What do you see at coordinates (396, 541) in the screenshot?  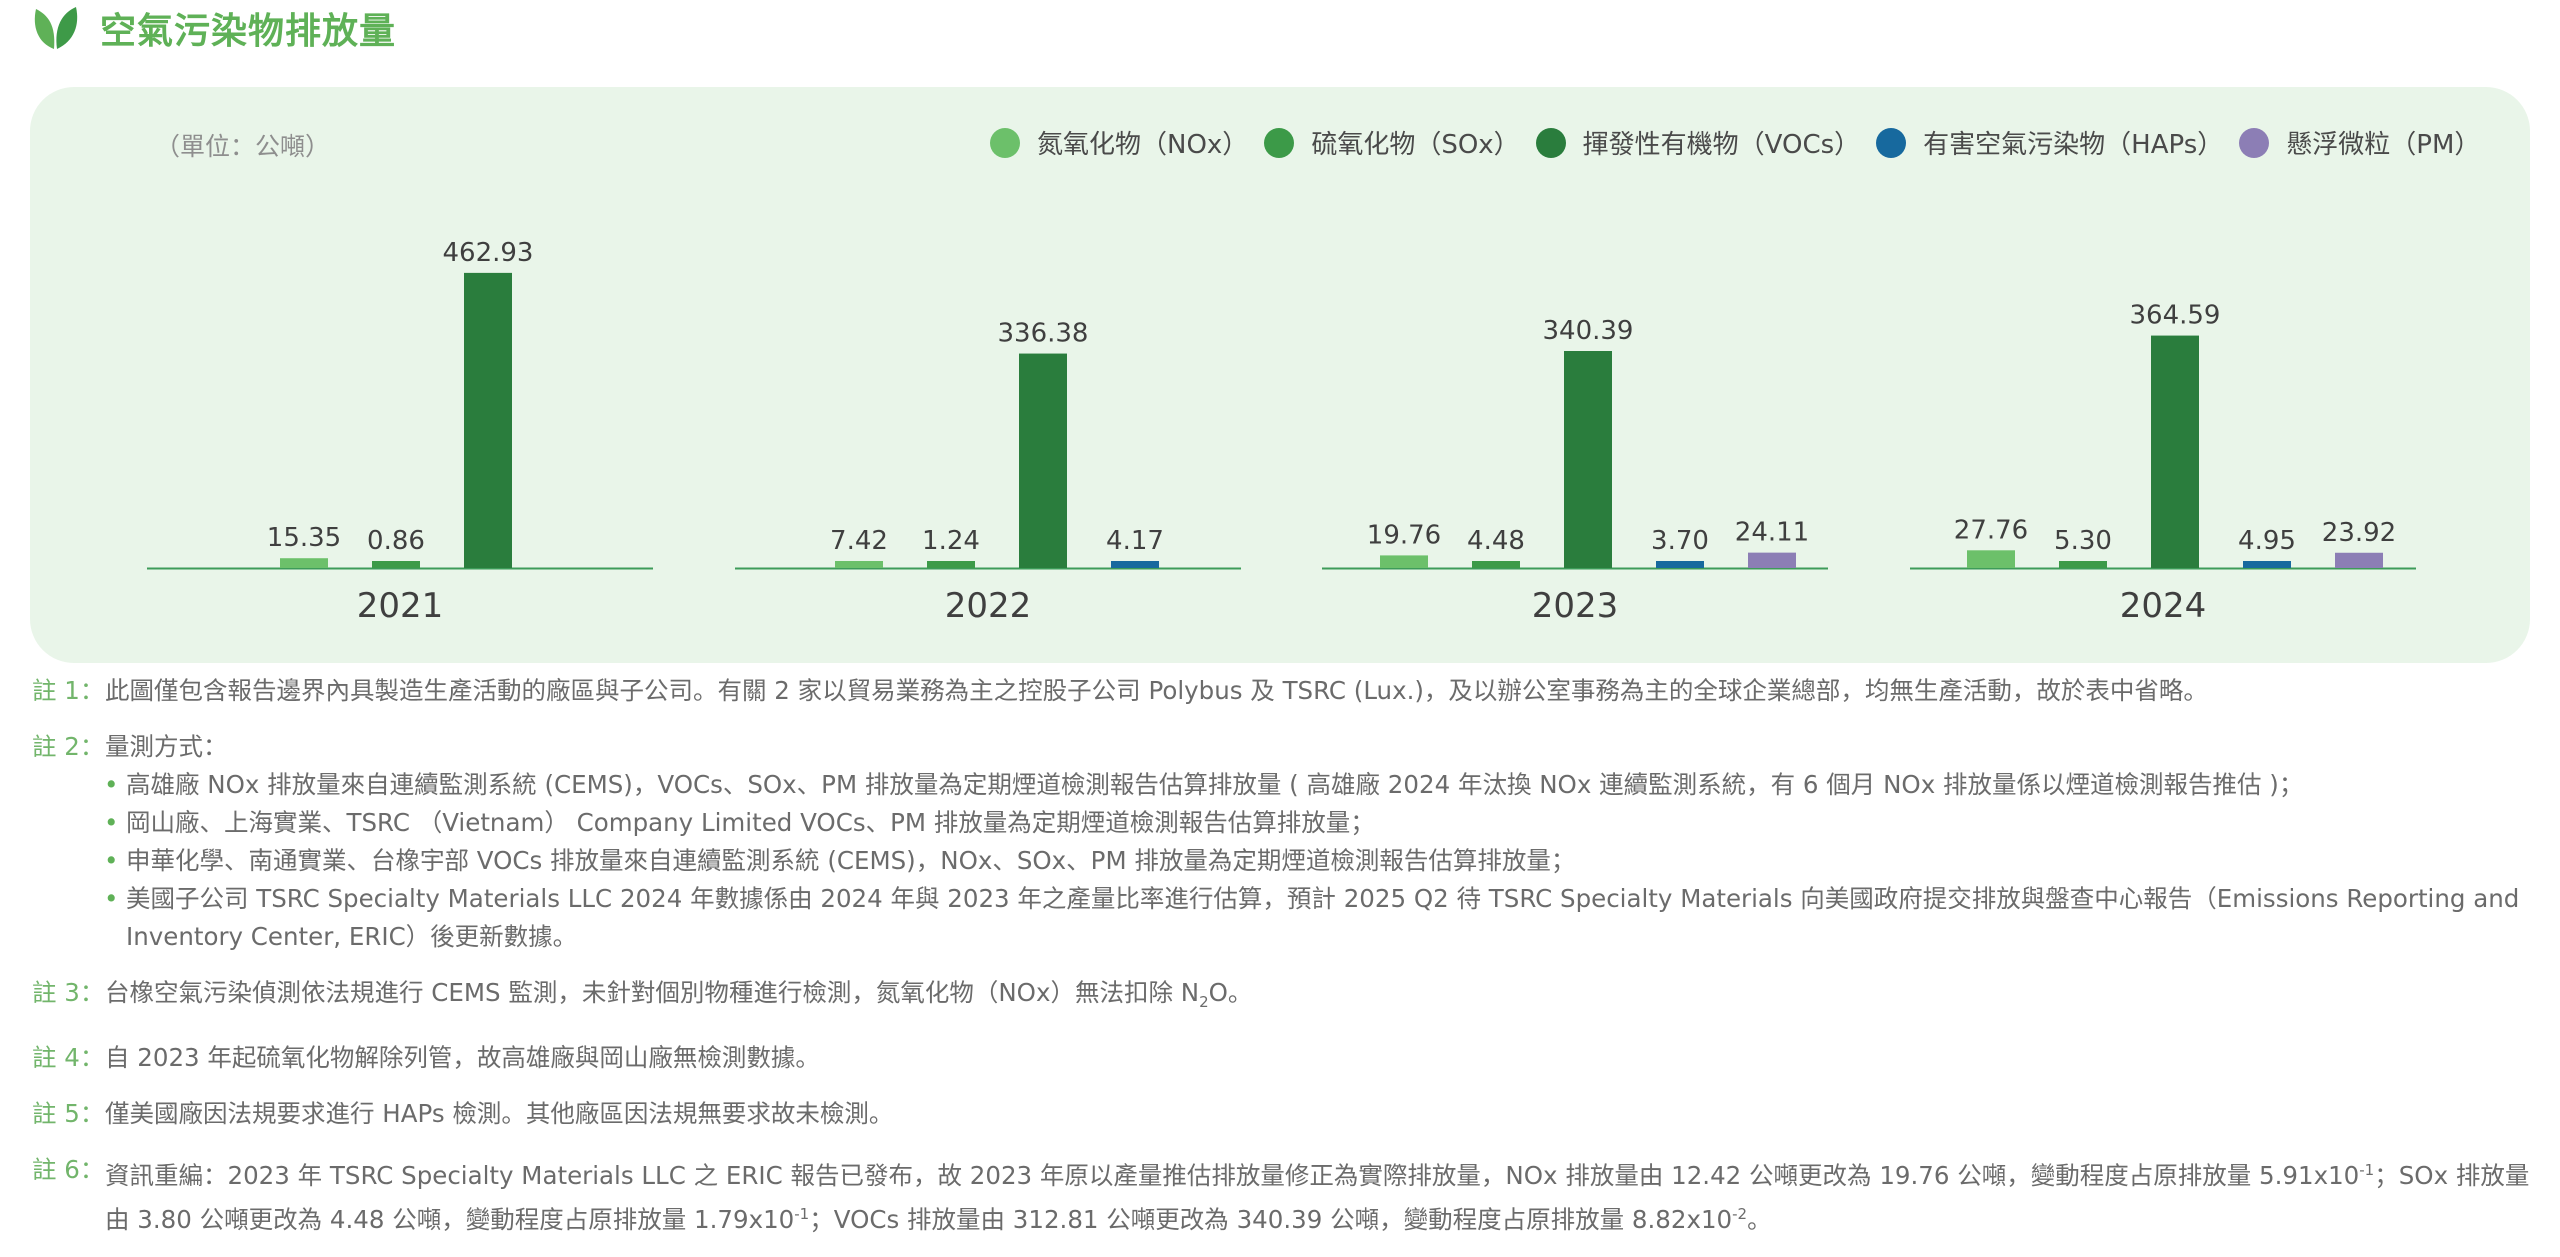 I see `bar-value-label: 0.86` at bounding box center [396, 541].